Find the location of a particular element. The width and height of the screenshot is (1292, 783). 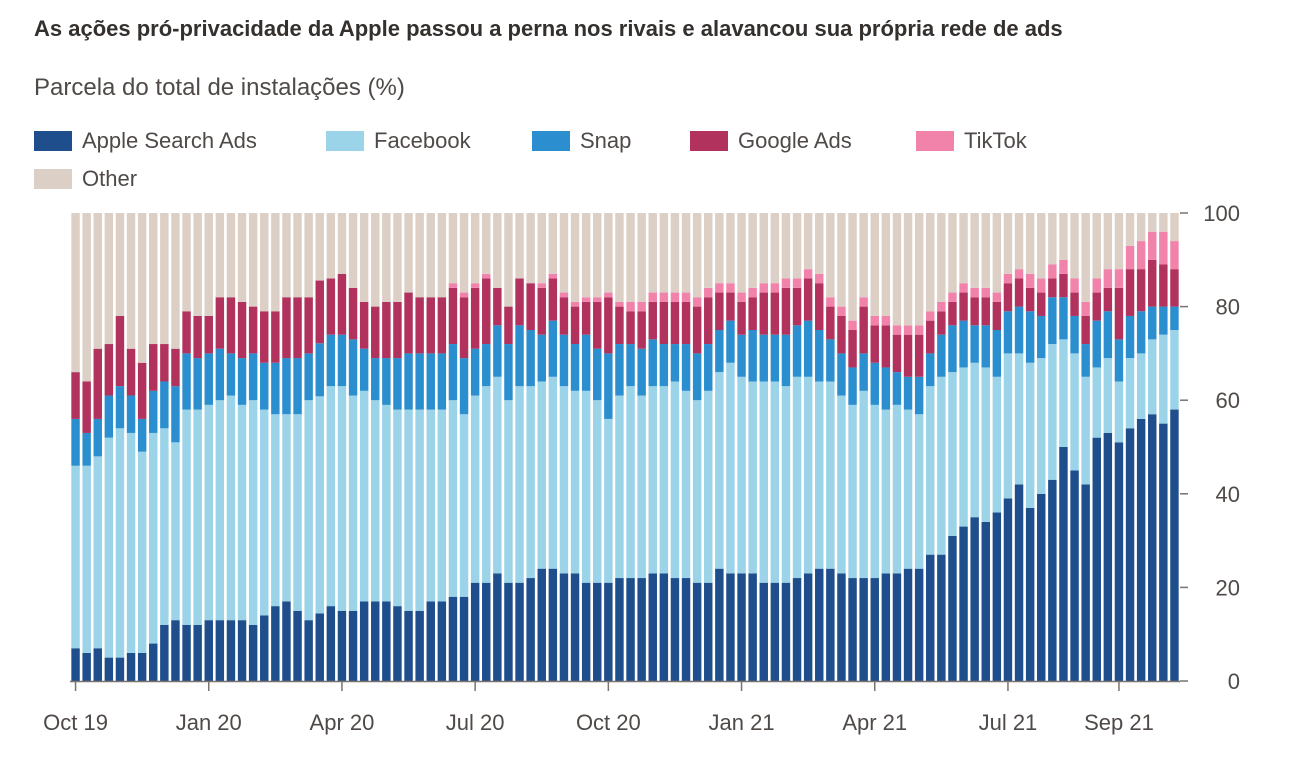

y-axis: 0 20 40 60 80 100 is located at coordinates (1210, 447).